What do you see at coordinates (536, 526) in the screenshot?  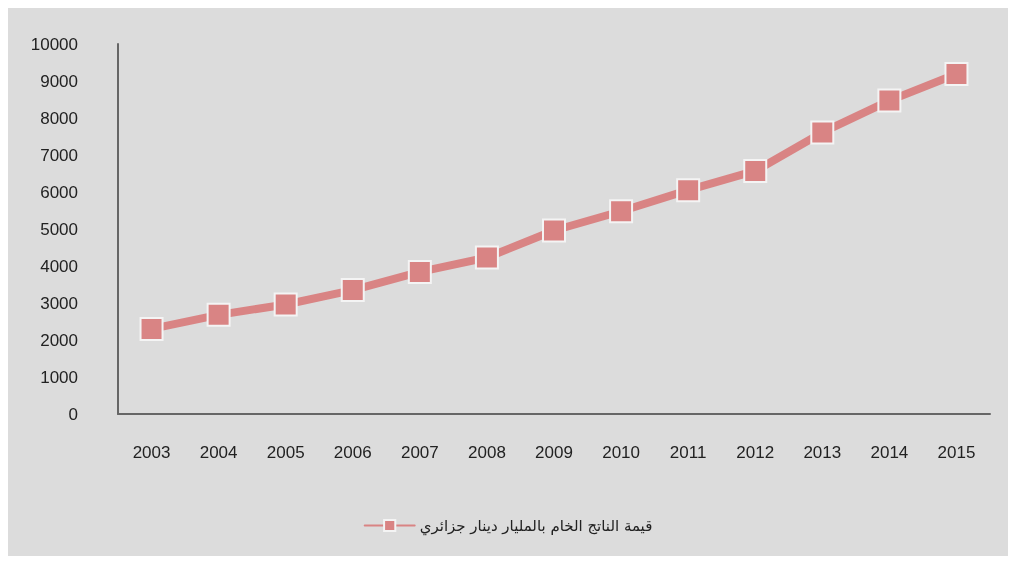 I see `legend-label: قيمة الناتج الخام بالمليار دينار جزائري` at bounding box center [536, 526].